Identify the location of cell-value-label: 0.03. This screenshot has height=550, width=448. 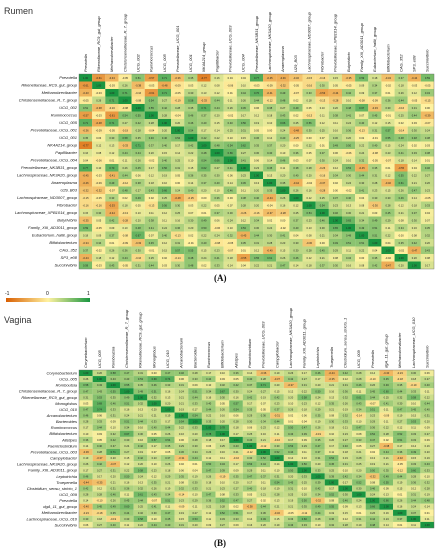
(191, 205).